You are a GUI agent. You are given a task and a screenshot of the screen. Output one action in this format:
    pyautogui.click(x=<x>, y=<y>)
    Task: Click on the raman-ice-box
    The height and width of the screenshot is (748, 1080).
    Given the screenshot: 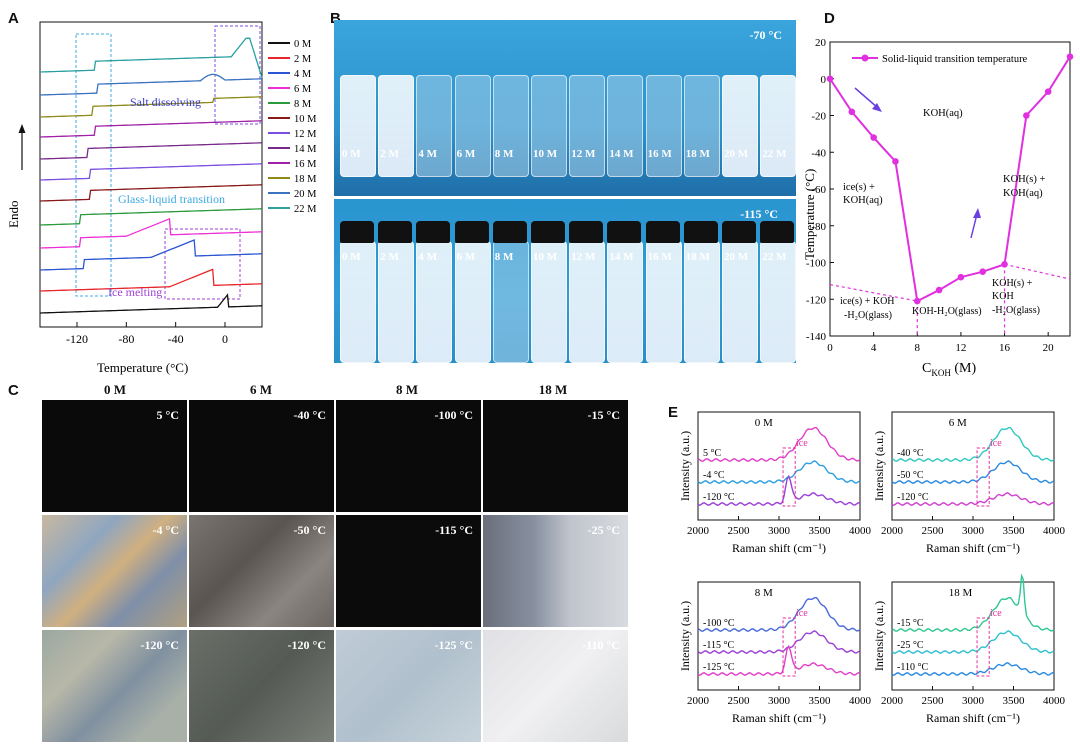 What is the action you would take?
    pyautogui.click(x=983, y=477)
    